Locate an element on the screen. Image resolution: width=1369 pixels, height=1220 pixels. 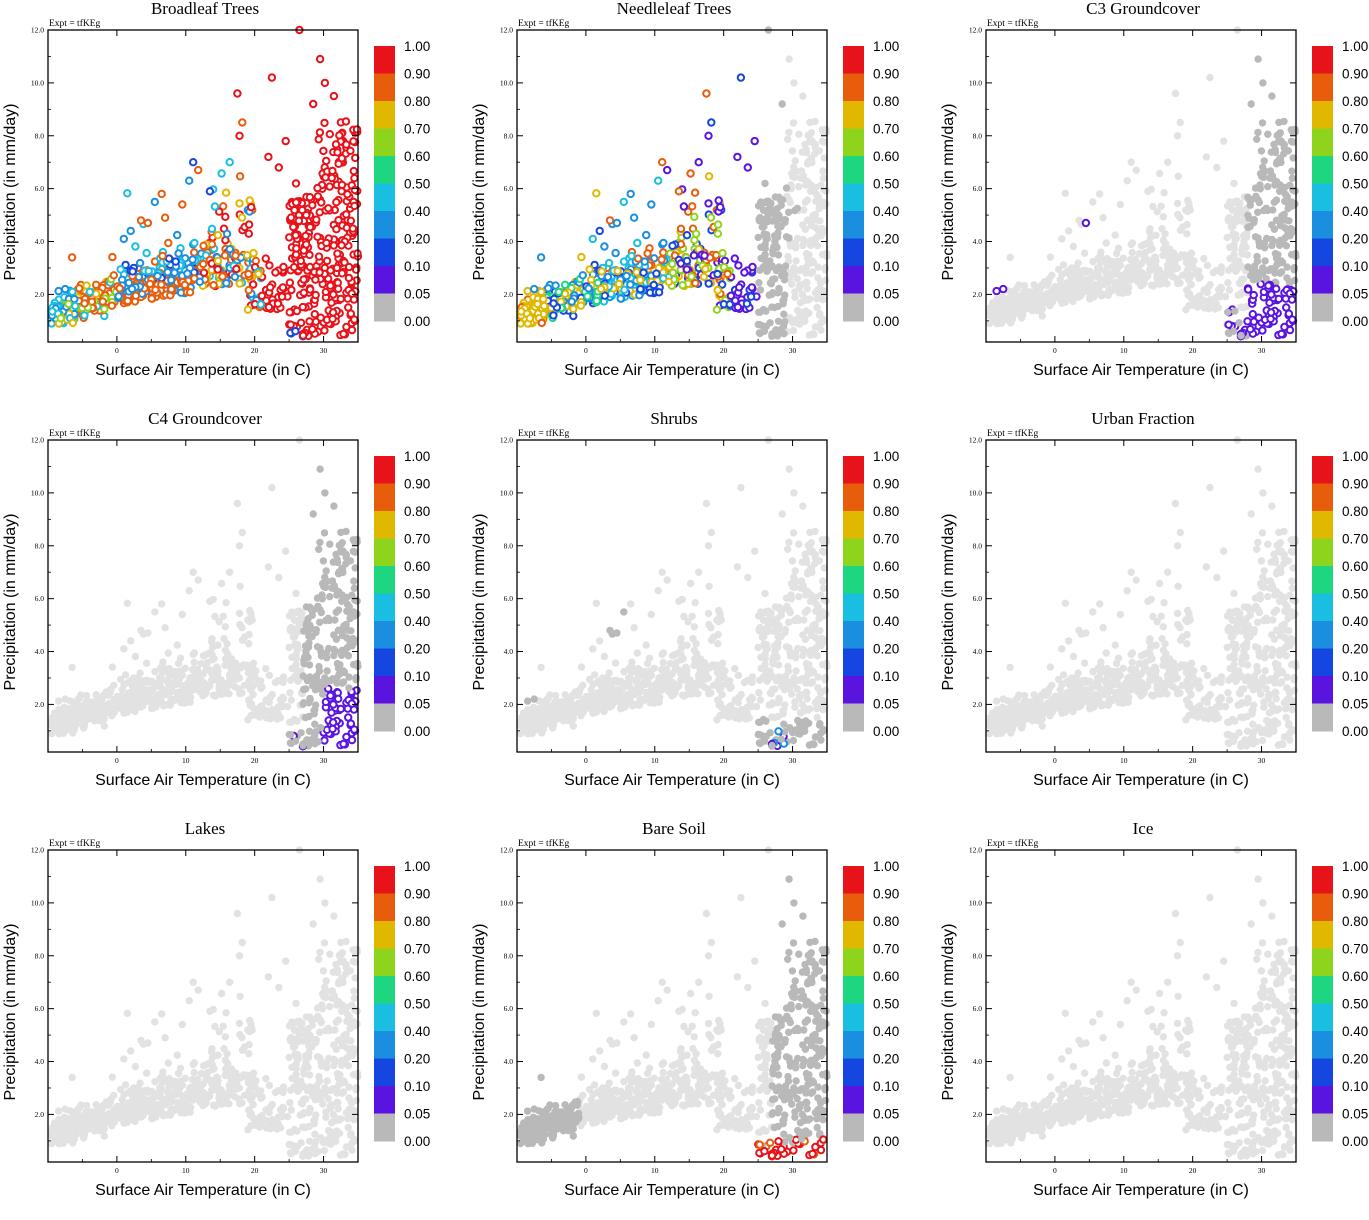
x-tick-label: 30 is located at coordinates (324, 760).